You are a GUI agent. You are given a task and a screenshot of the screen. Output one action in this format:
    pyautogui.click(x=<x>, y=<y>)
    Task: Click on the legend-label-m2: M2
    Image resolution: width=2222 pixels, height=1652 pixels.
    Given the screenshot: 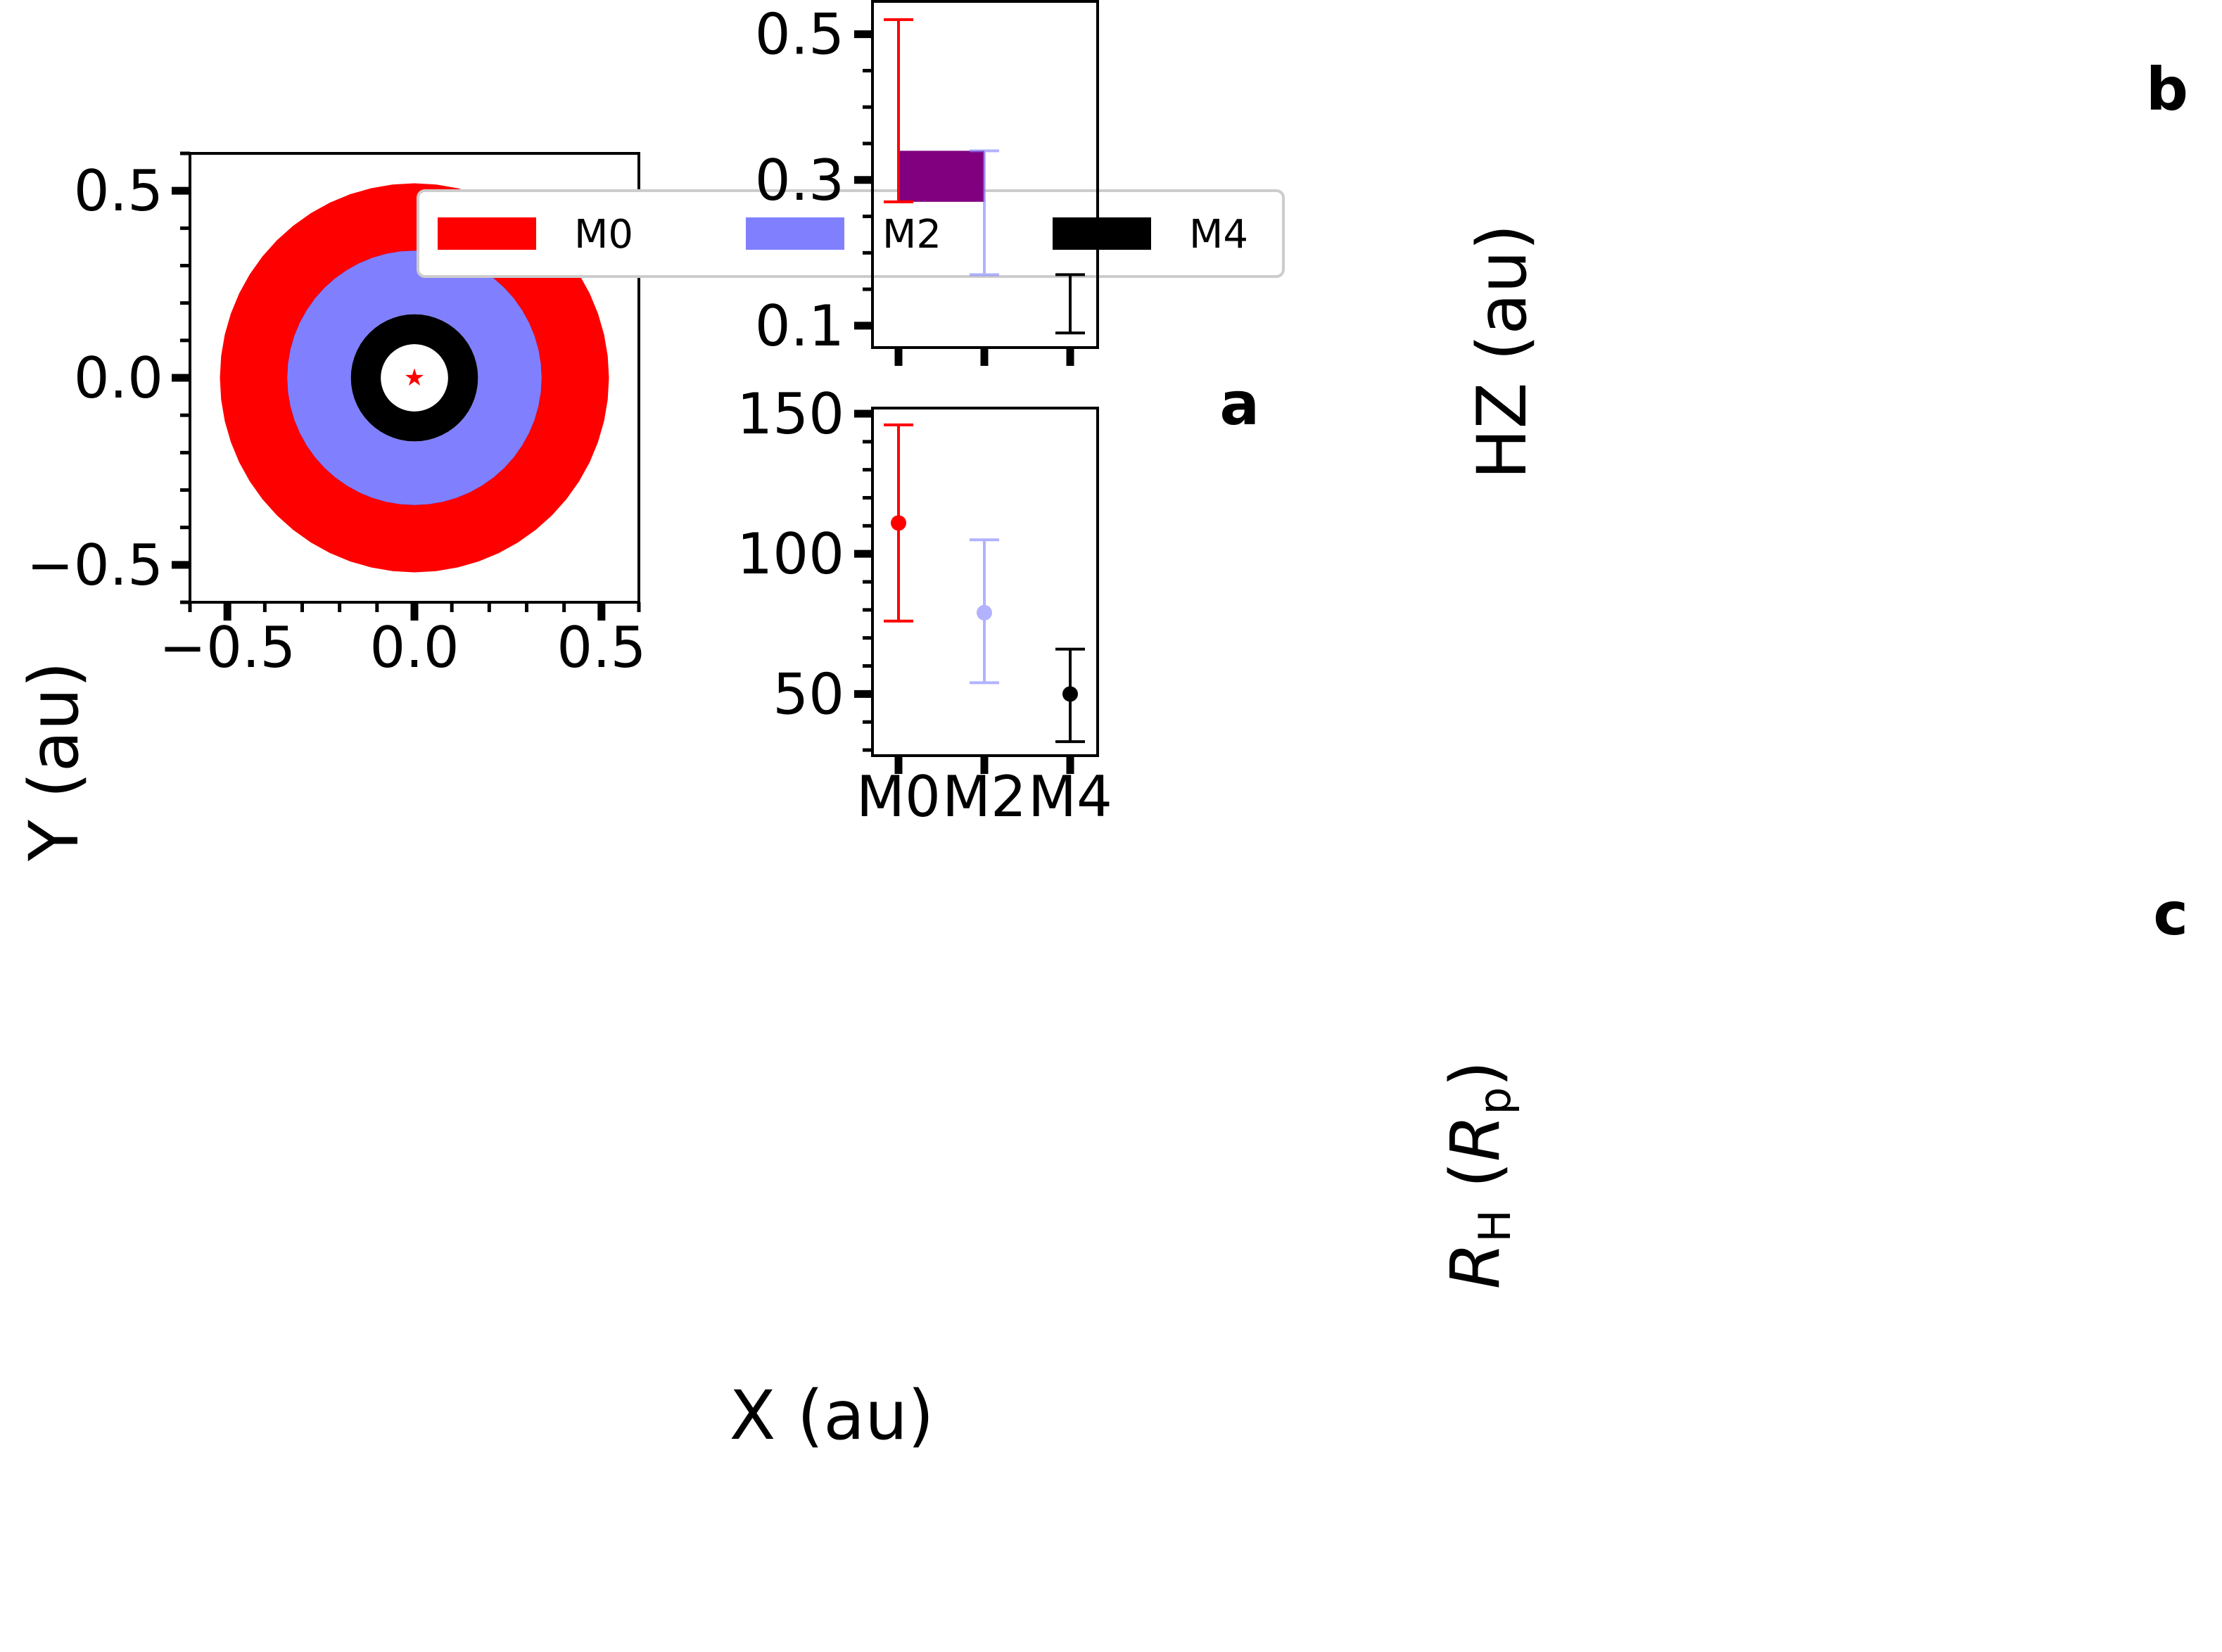 What is the action you would take?
    pyautogui.click(x=911, y=235)
    